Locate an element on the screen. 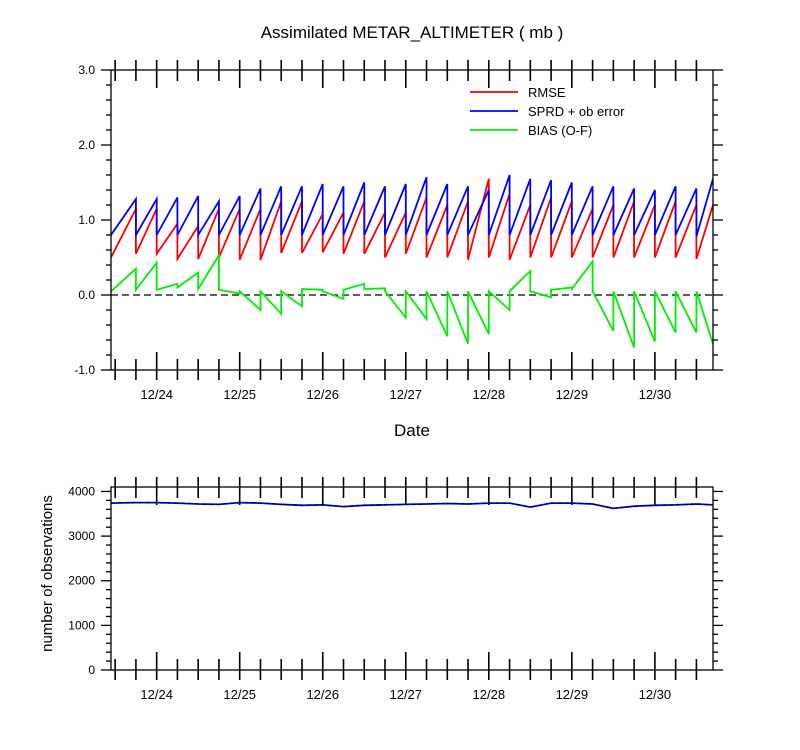  y-tick-label: -1.0 is located at coordinates (84, 370).